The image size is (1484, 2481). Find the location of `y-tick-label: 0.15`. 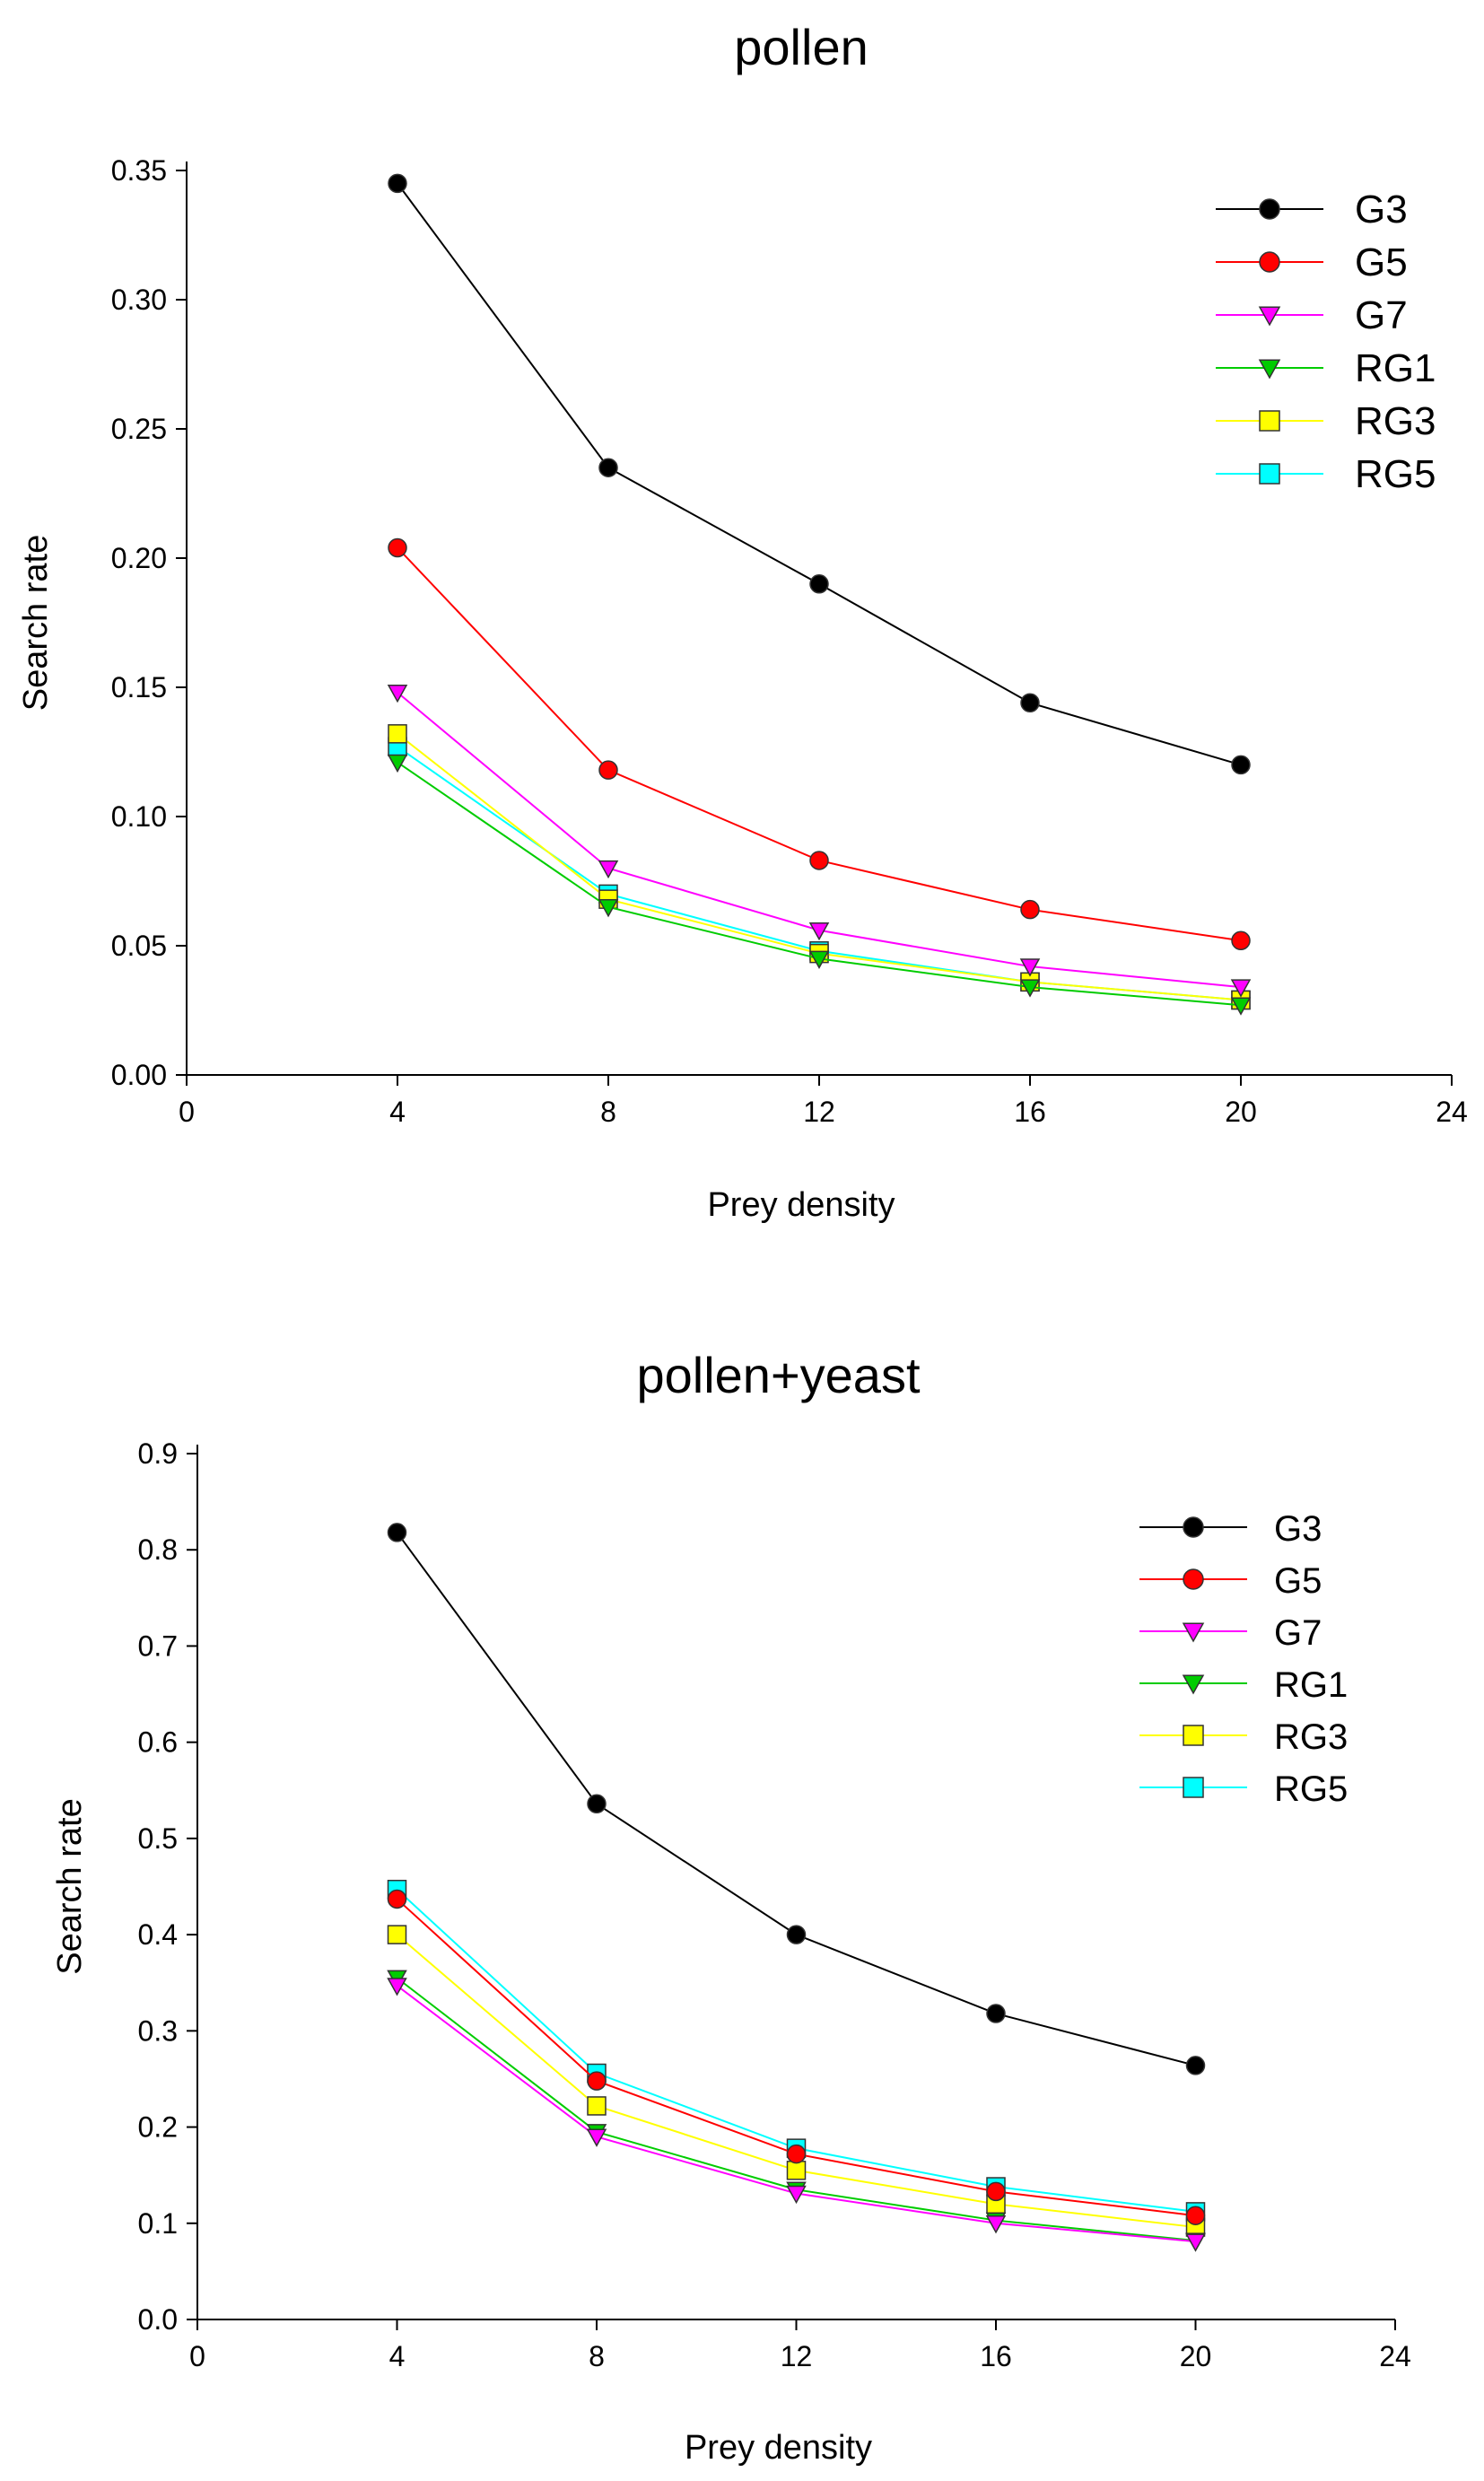

y-tick-label: 0.15 is located at coordinates (139, 687).